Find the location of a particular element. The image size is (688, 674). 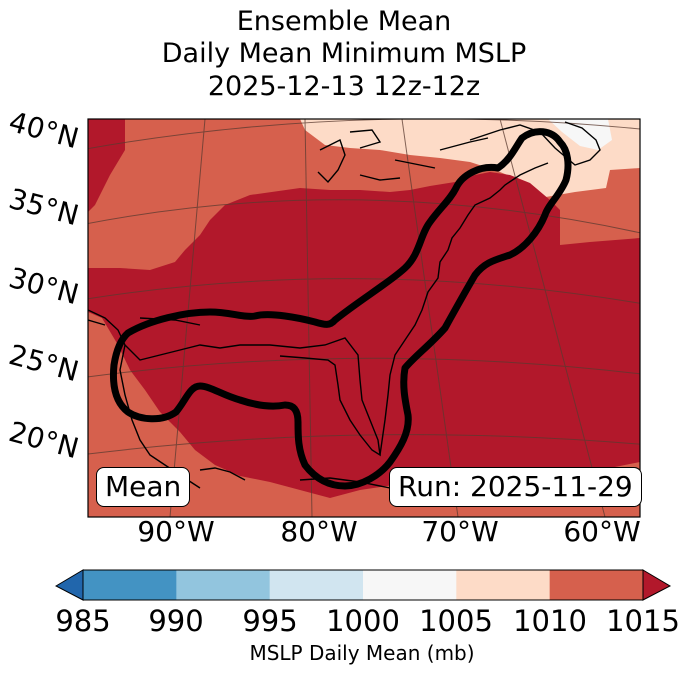

colorbar-extend-low is located at coordinates (69, 585).